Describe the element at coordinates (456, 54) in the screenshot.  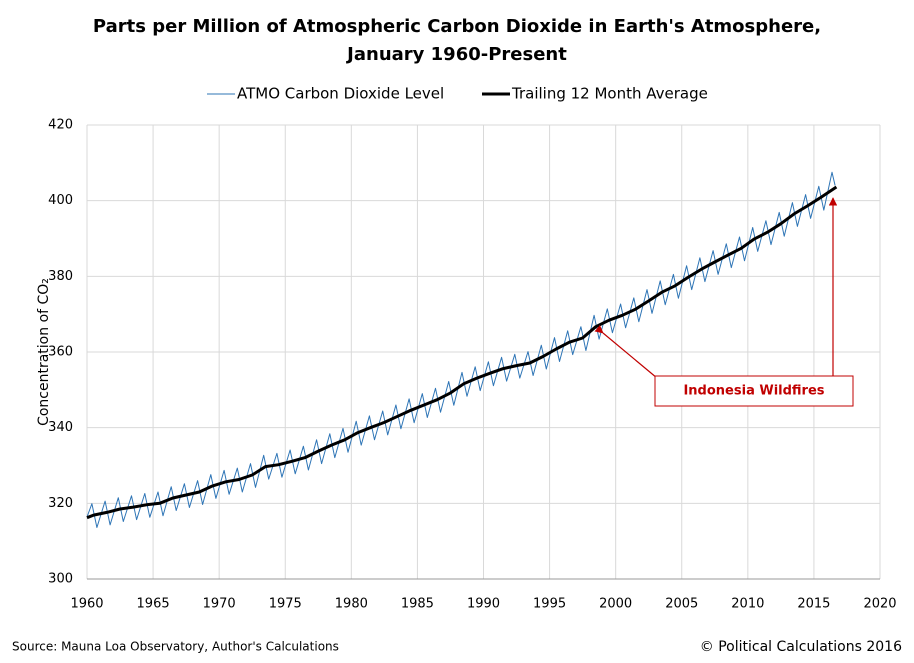
I see `chart-title: January 1960-Present` at that location.